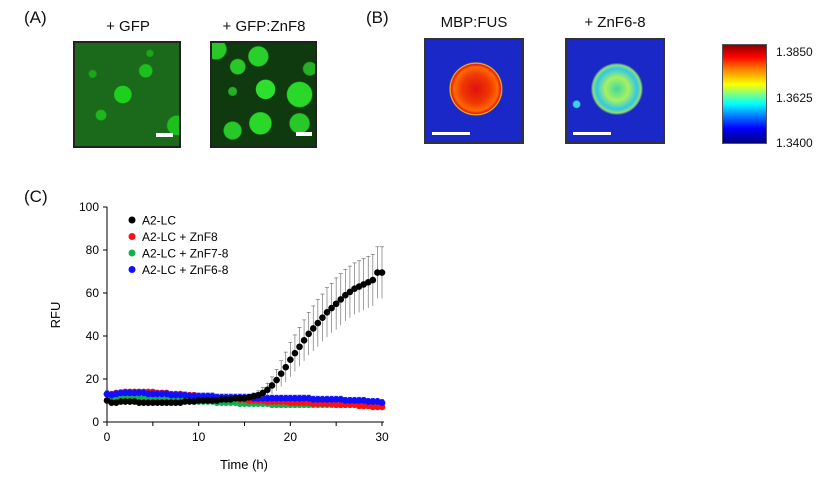  Describe the element at coordinates (474, 22) in the screenshot. I see `image-title-mbp-fus: MBP:FUS` at that location.